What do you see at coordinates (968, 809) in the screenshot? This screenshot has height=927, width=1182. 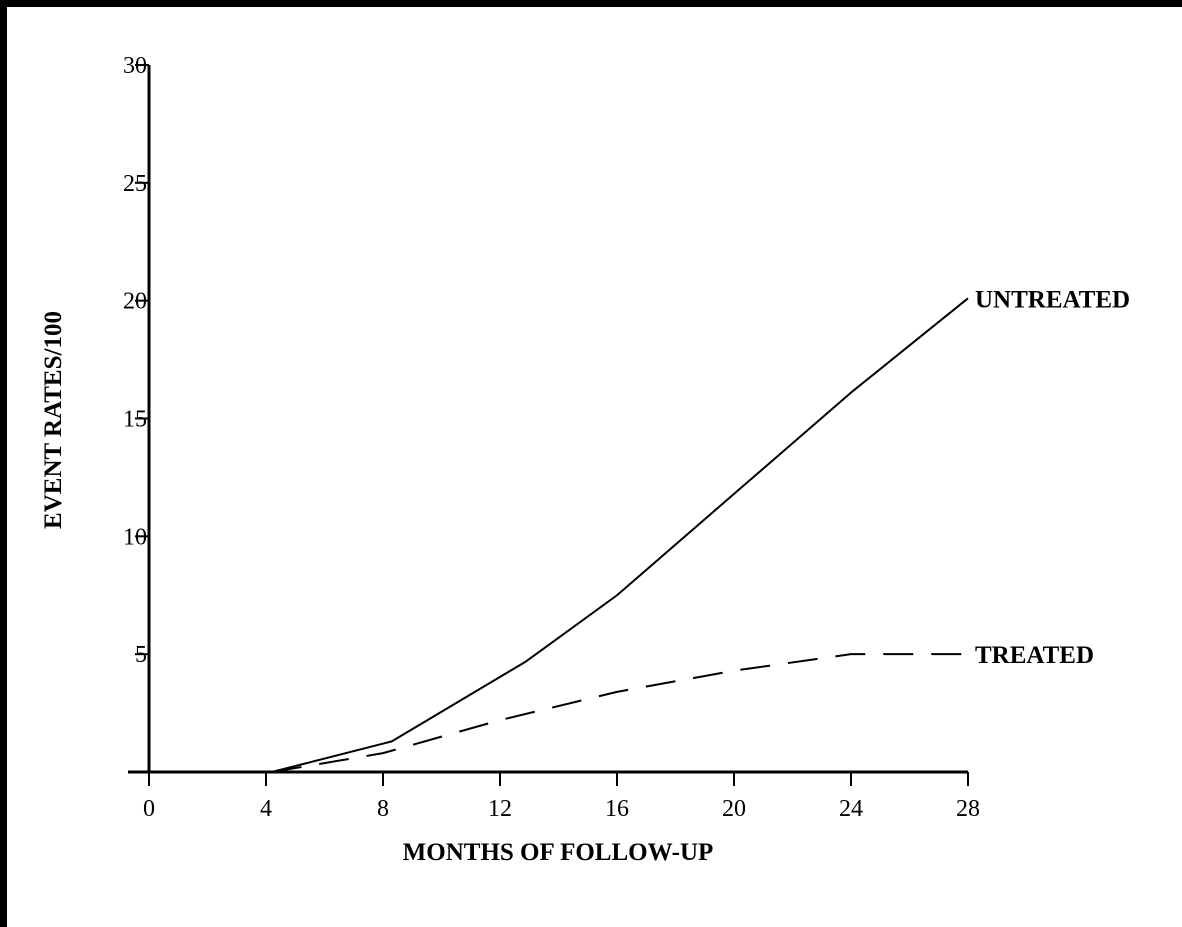 I see `x-tick-label: 28` at bounding box center [968, 809].